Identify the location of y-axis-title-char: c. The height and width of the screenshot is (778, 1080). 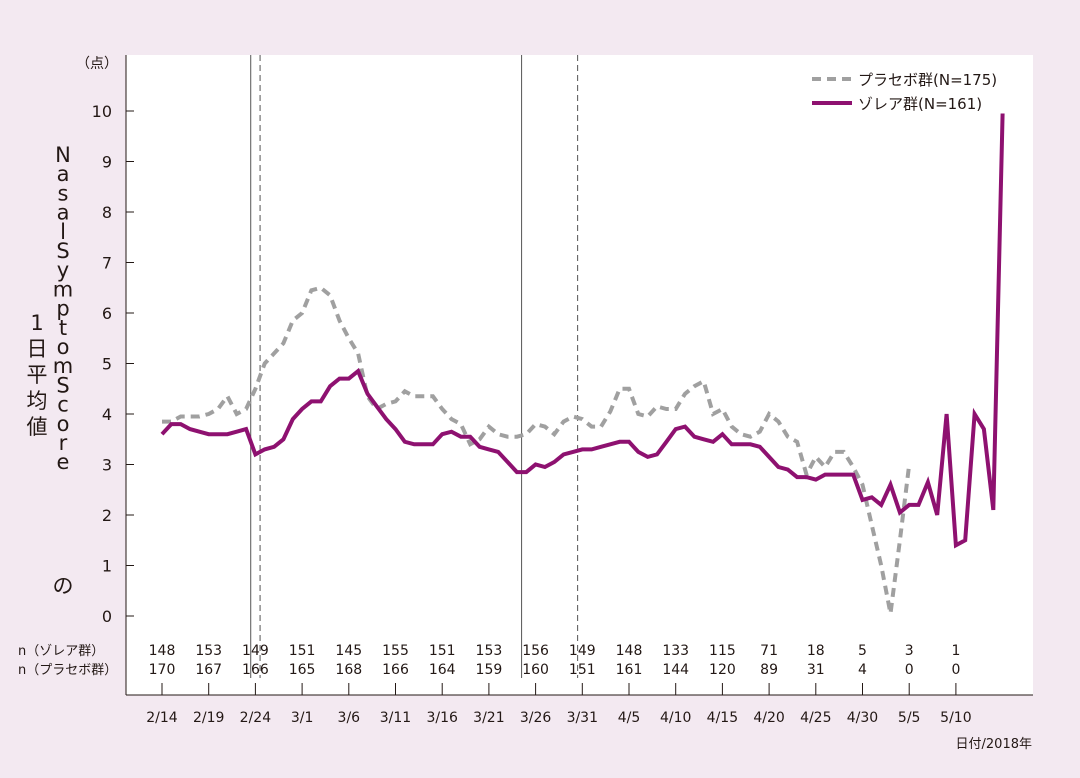
(63, 405).